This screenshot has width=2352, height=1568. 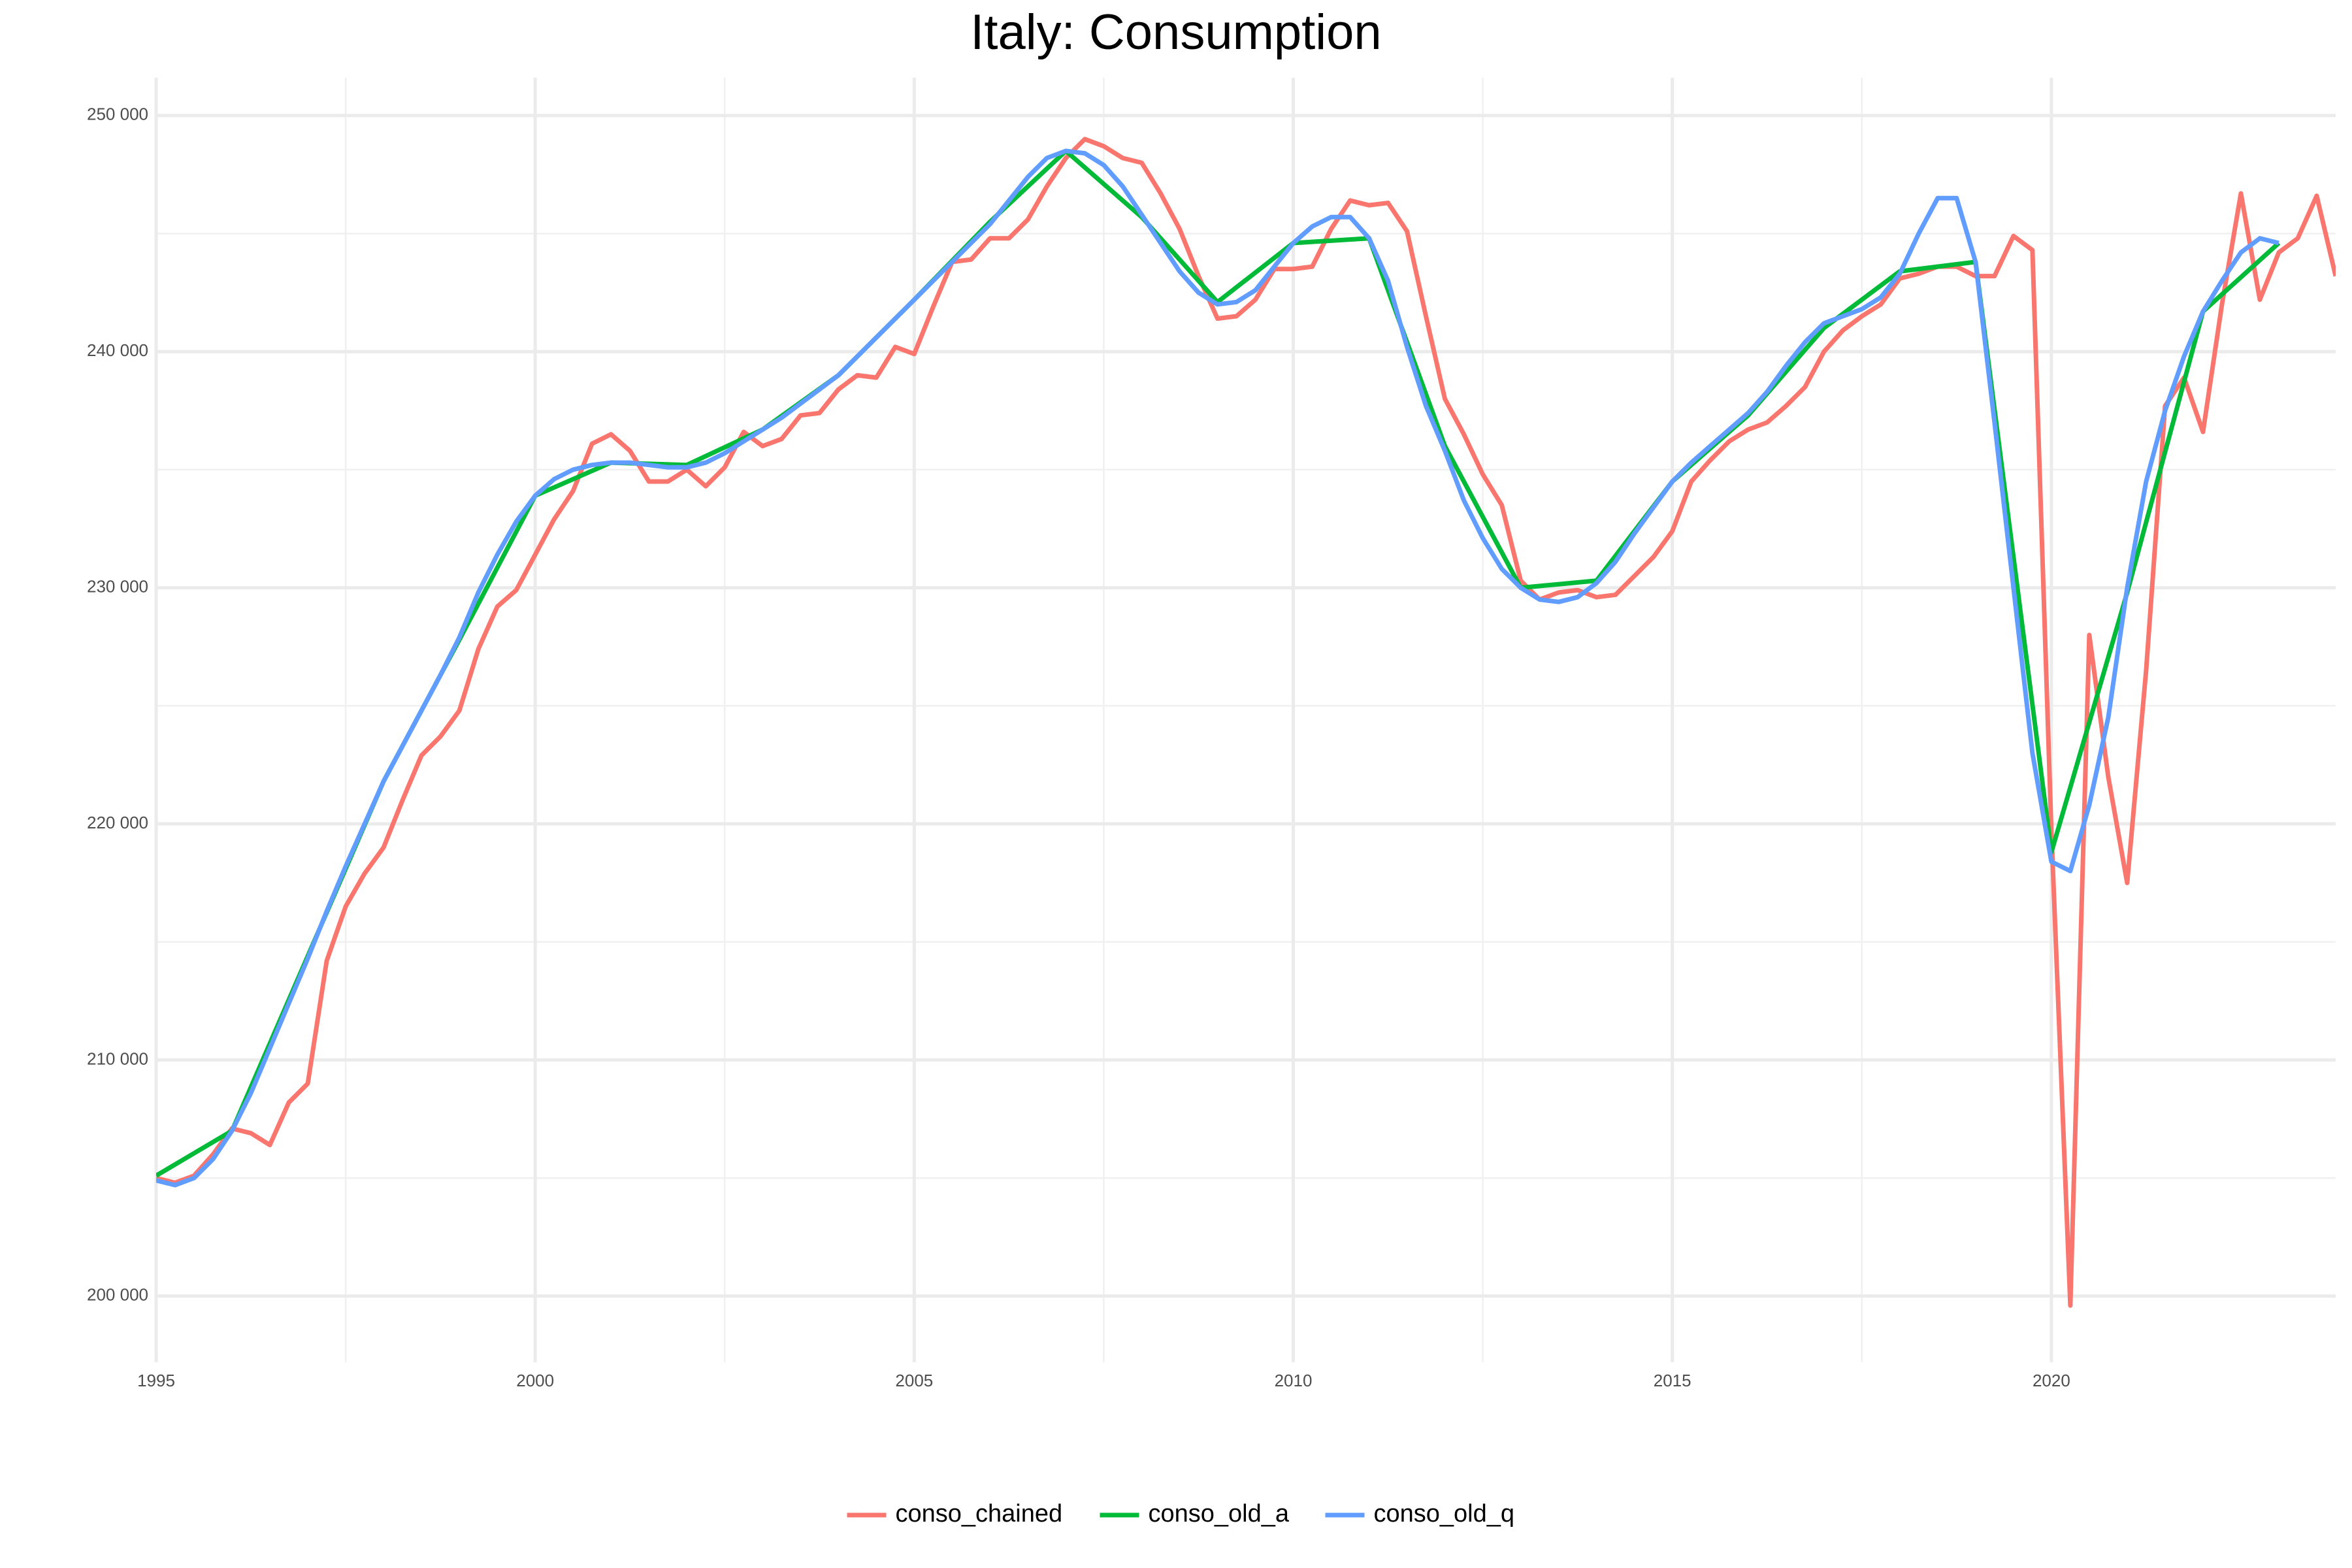 I want to click on legend-label: conso_old_a, so click(x=1219, y=1513).